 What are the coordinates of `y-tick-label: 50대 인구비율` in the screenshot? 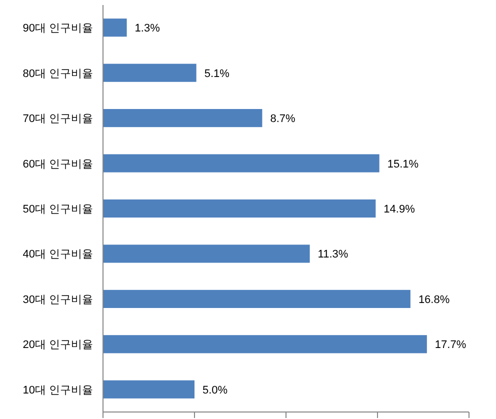 It's located at (57, 210).